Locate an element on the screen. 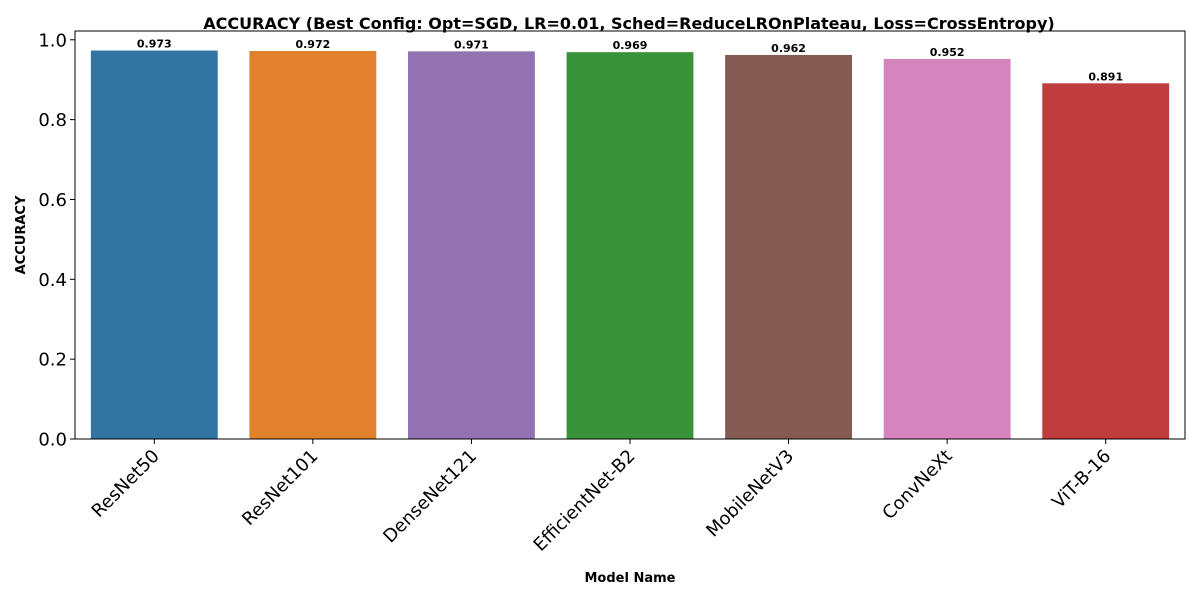  data-label: 0.972 is located at coordinates (312, 44).